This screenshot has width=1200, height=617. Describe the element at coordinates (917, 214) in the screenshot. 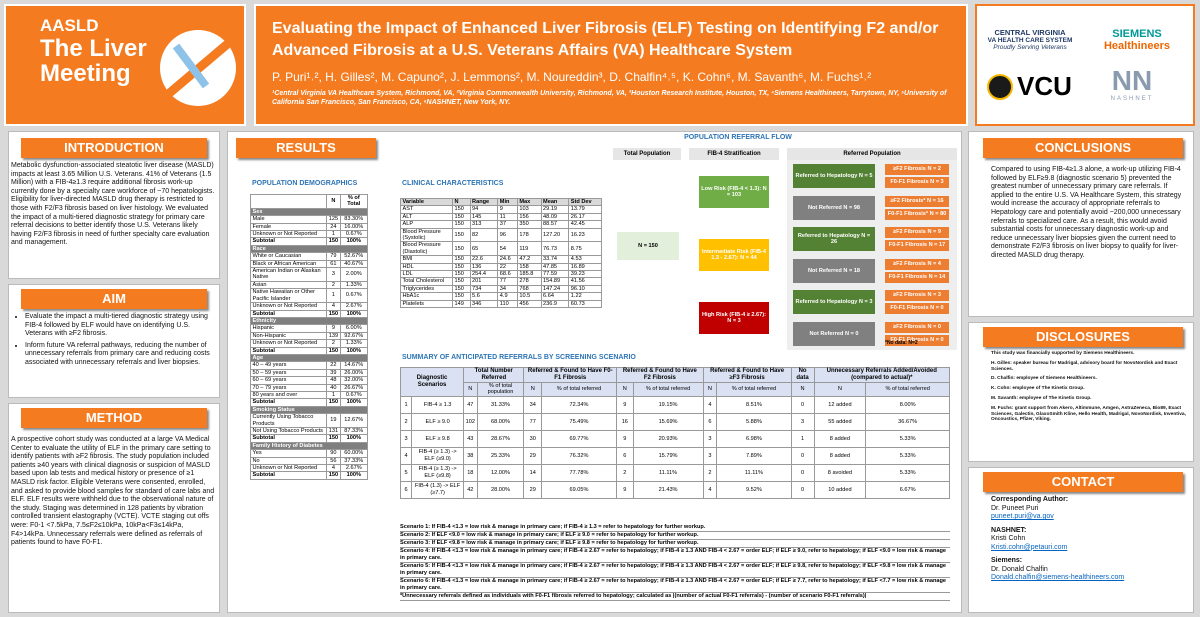

I see `flow-box: F0-F1 Fibrosis* N = 80` at that location.